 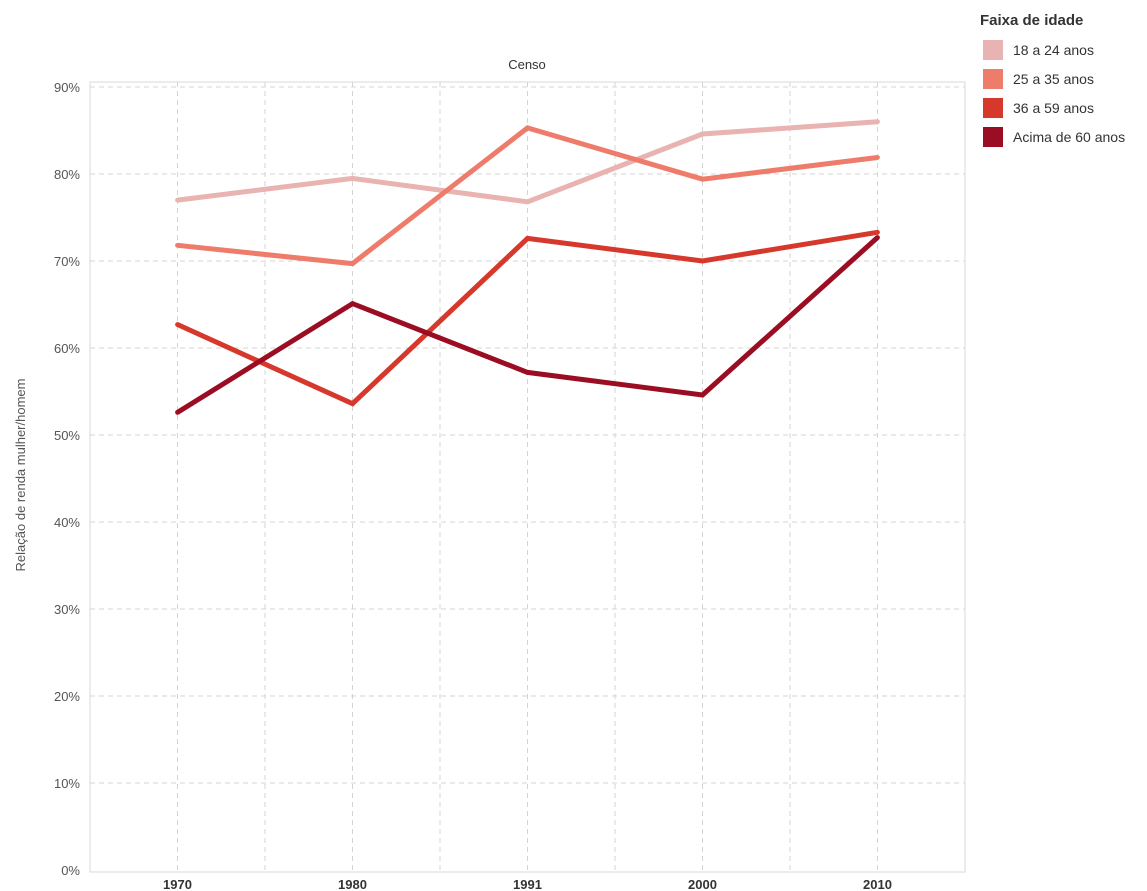 I want to click on legend-item: 36 a 59 anos, so click(x=1063, y=107).